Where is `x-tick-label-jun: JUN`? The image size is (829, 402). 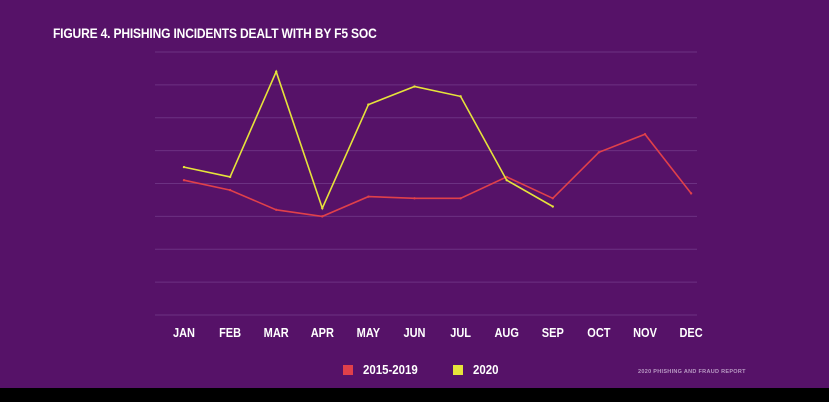 x-tick-label-jun: JUN is located at coordinates (415, 333).